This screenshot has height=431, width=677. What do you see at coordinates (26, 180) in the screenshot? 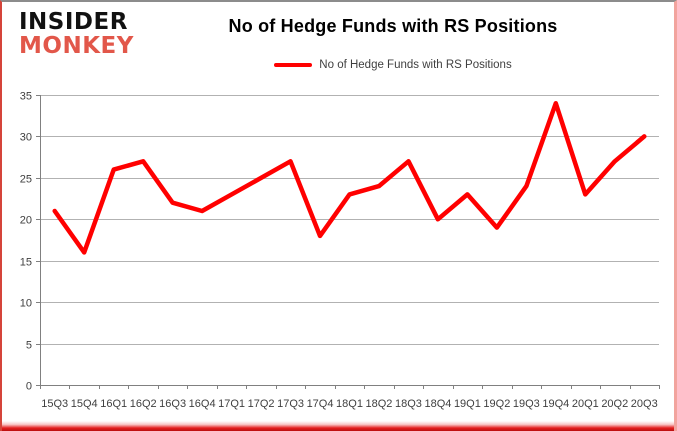
I see `y-tick-label: 25` at bounding box center [26, 180].